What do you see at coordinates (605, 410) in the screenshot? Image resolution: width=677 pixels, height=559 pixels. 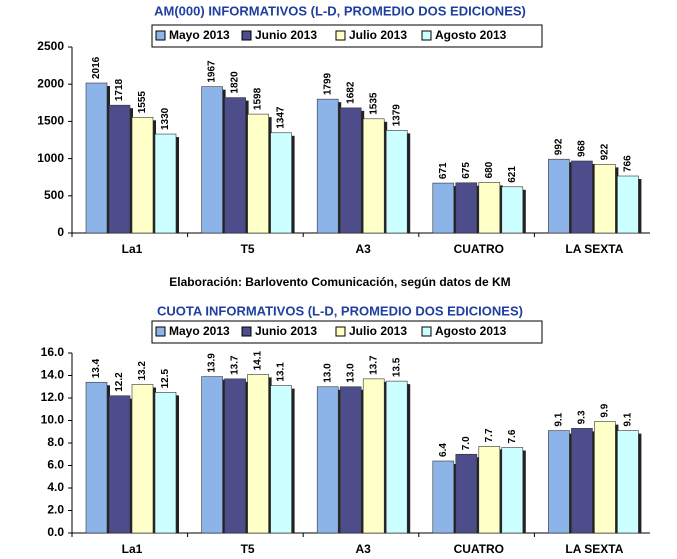 I see `value-label: 9.9` at bounding box center [605, 410].